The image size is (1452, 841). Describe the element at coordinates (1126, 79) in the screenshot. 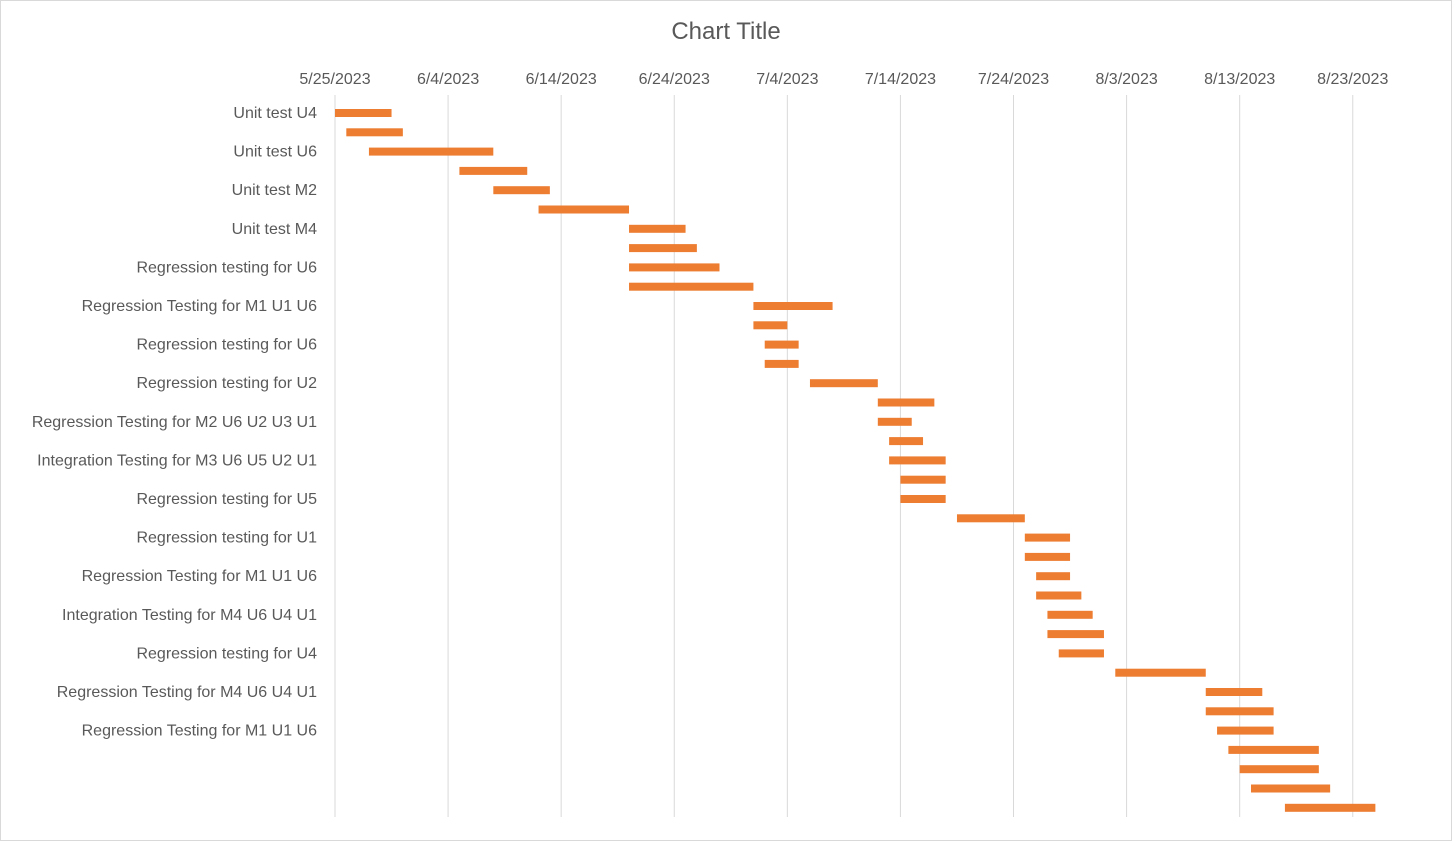

I see `x-tick-label: 8/3/2023` at that location.